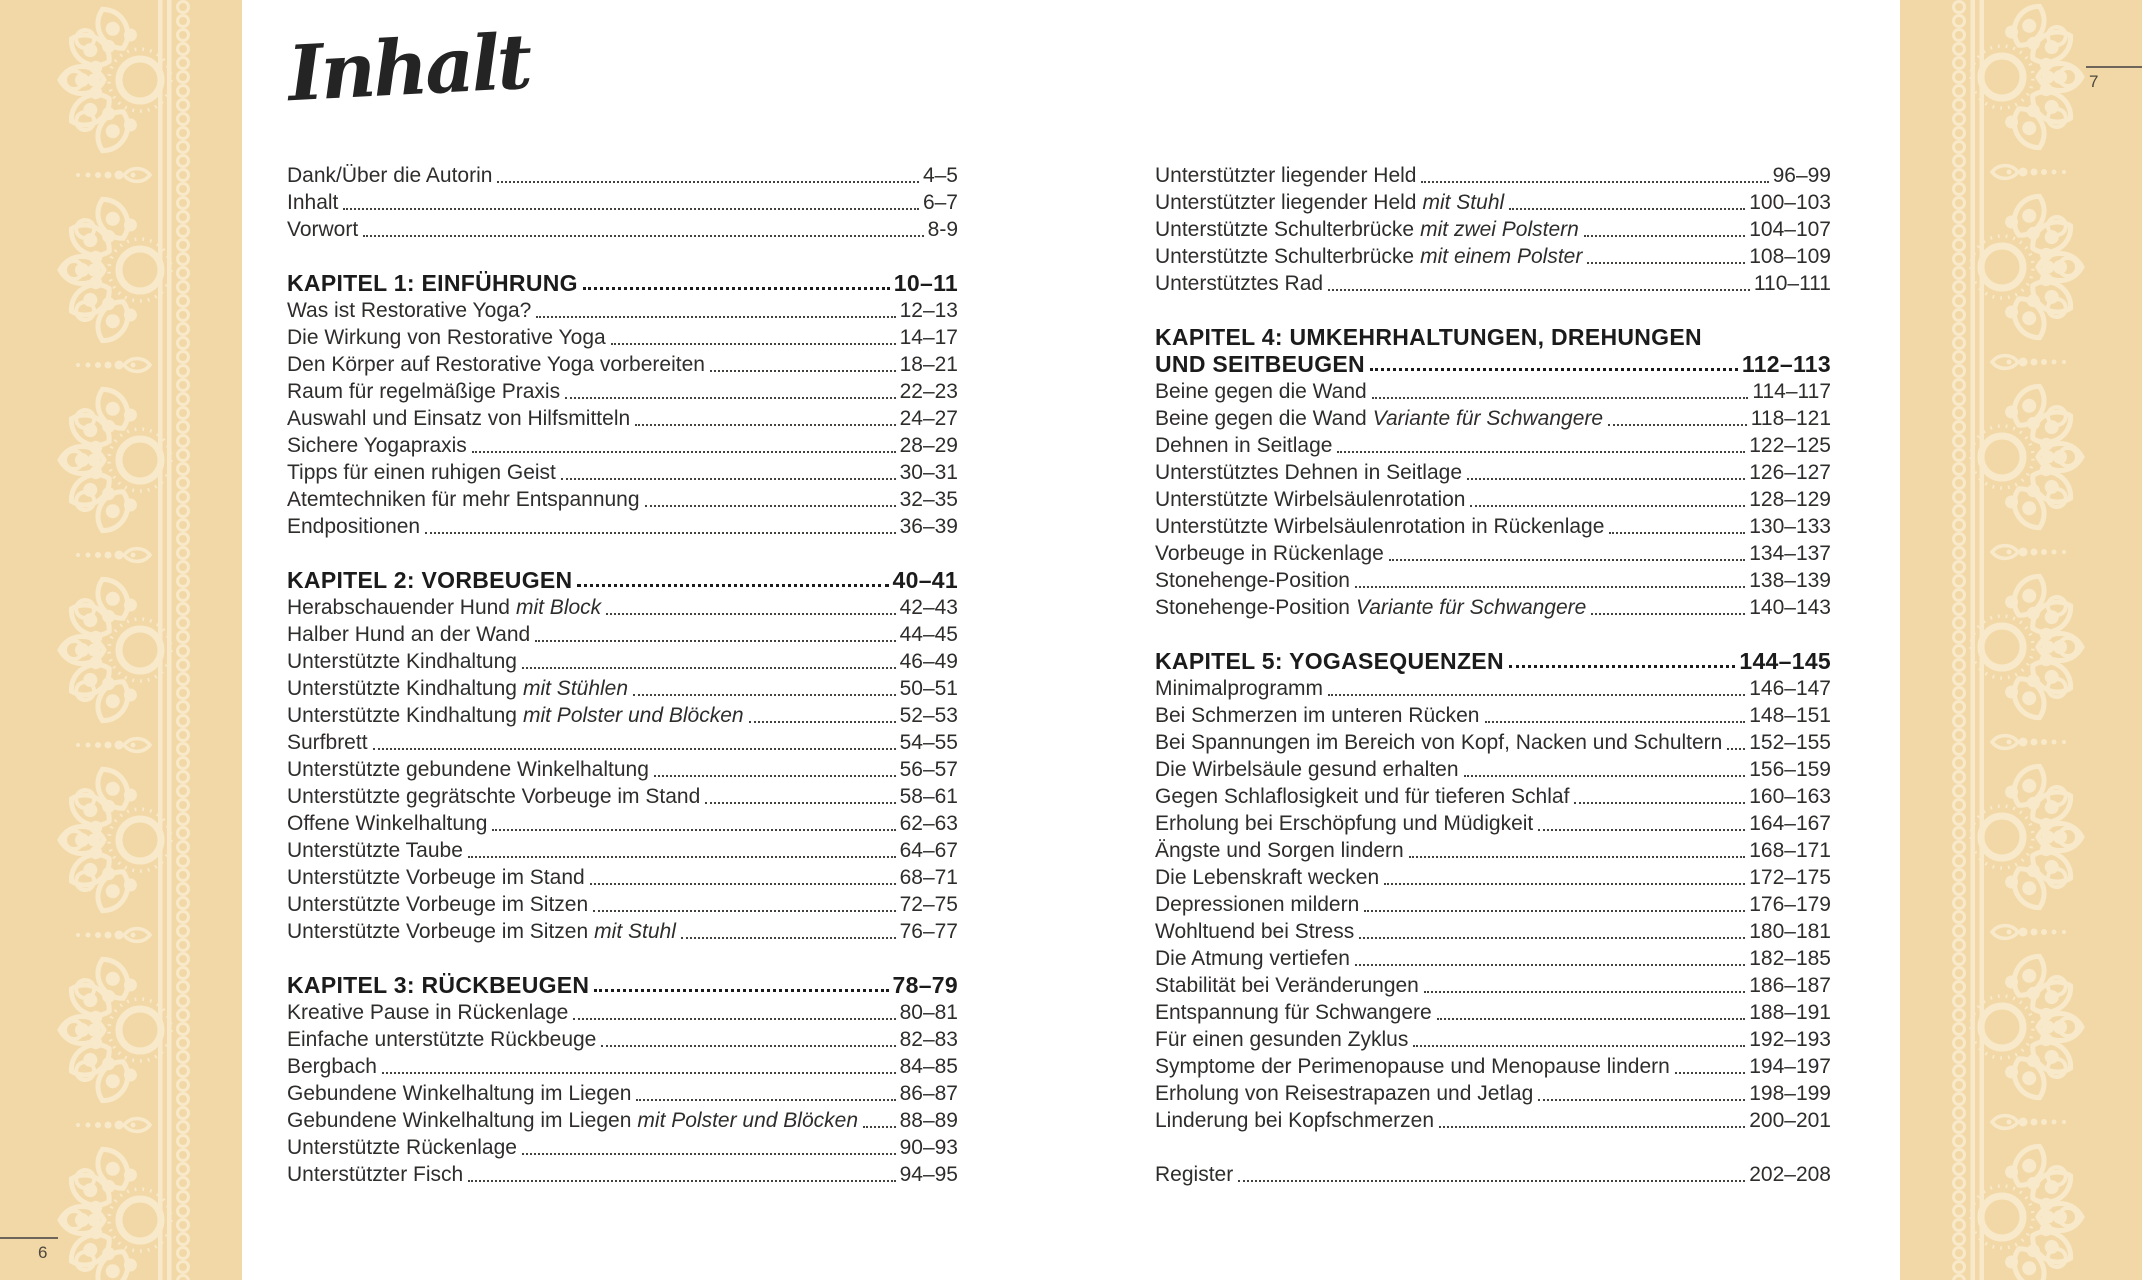 The width and height of the screenshot is (2142, 1280). What do you see at coordinates (928, 877) in the screenshot?
I see `toc-entry-pages: 68–71` at bounding box center [928, 877].